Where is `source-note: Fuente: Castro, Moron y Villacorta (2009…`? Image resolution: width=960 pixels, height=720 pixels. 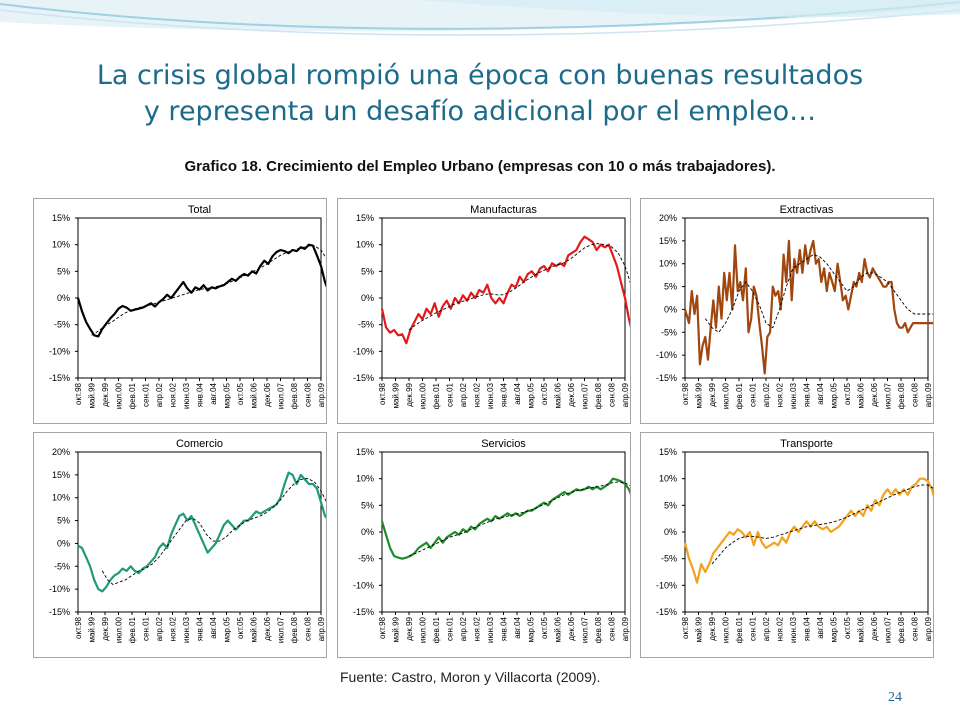
source-note: Fuente: Castro, Moron y Villacorta (2009… is located at coordinates (470, 677).